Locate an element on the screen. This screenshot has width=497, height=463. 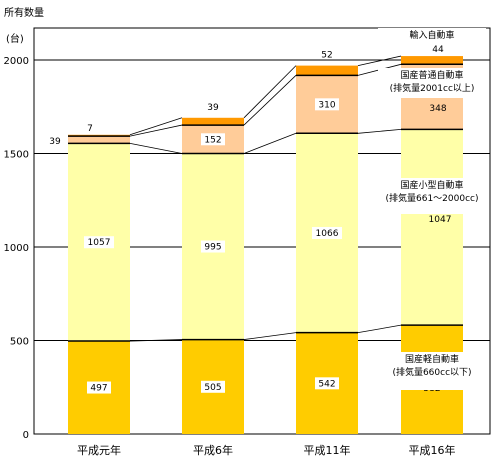
value-label: 1047 is located at coordinates (440, 220).